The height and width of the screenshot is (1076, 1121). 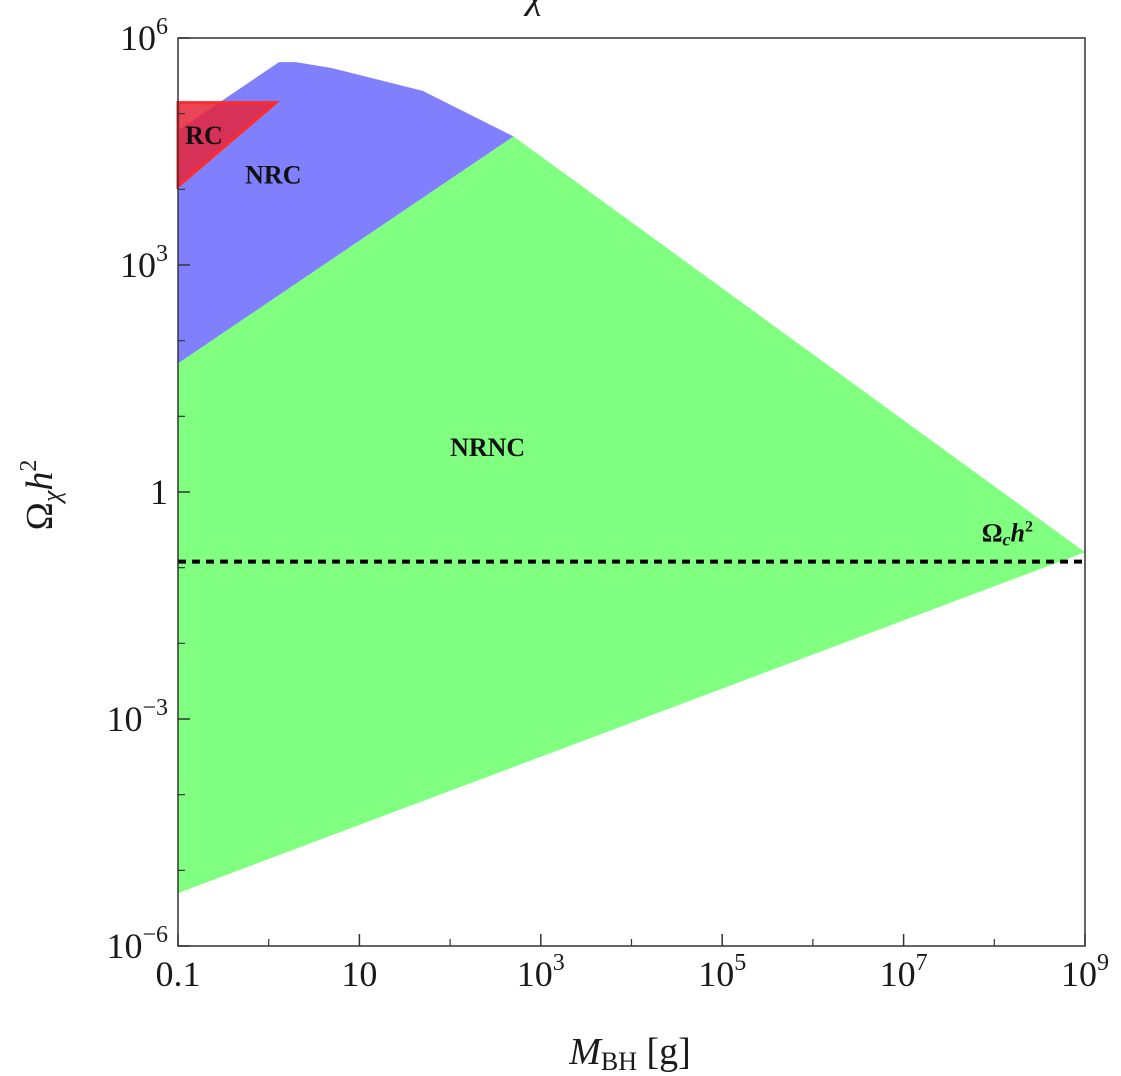 What do you see at coordinates (346, 213) in the screenshot?
I see `region-nrc` at bounding box center [346, 213].